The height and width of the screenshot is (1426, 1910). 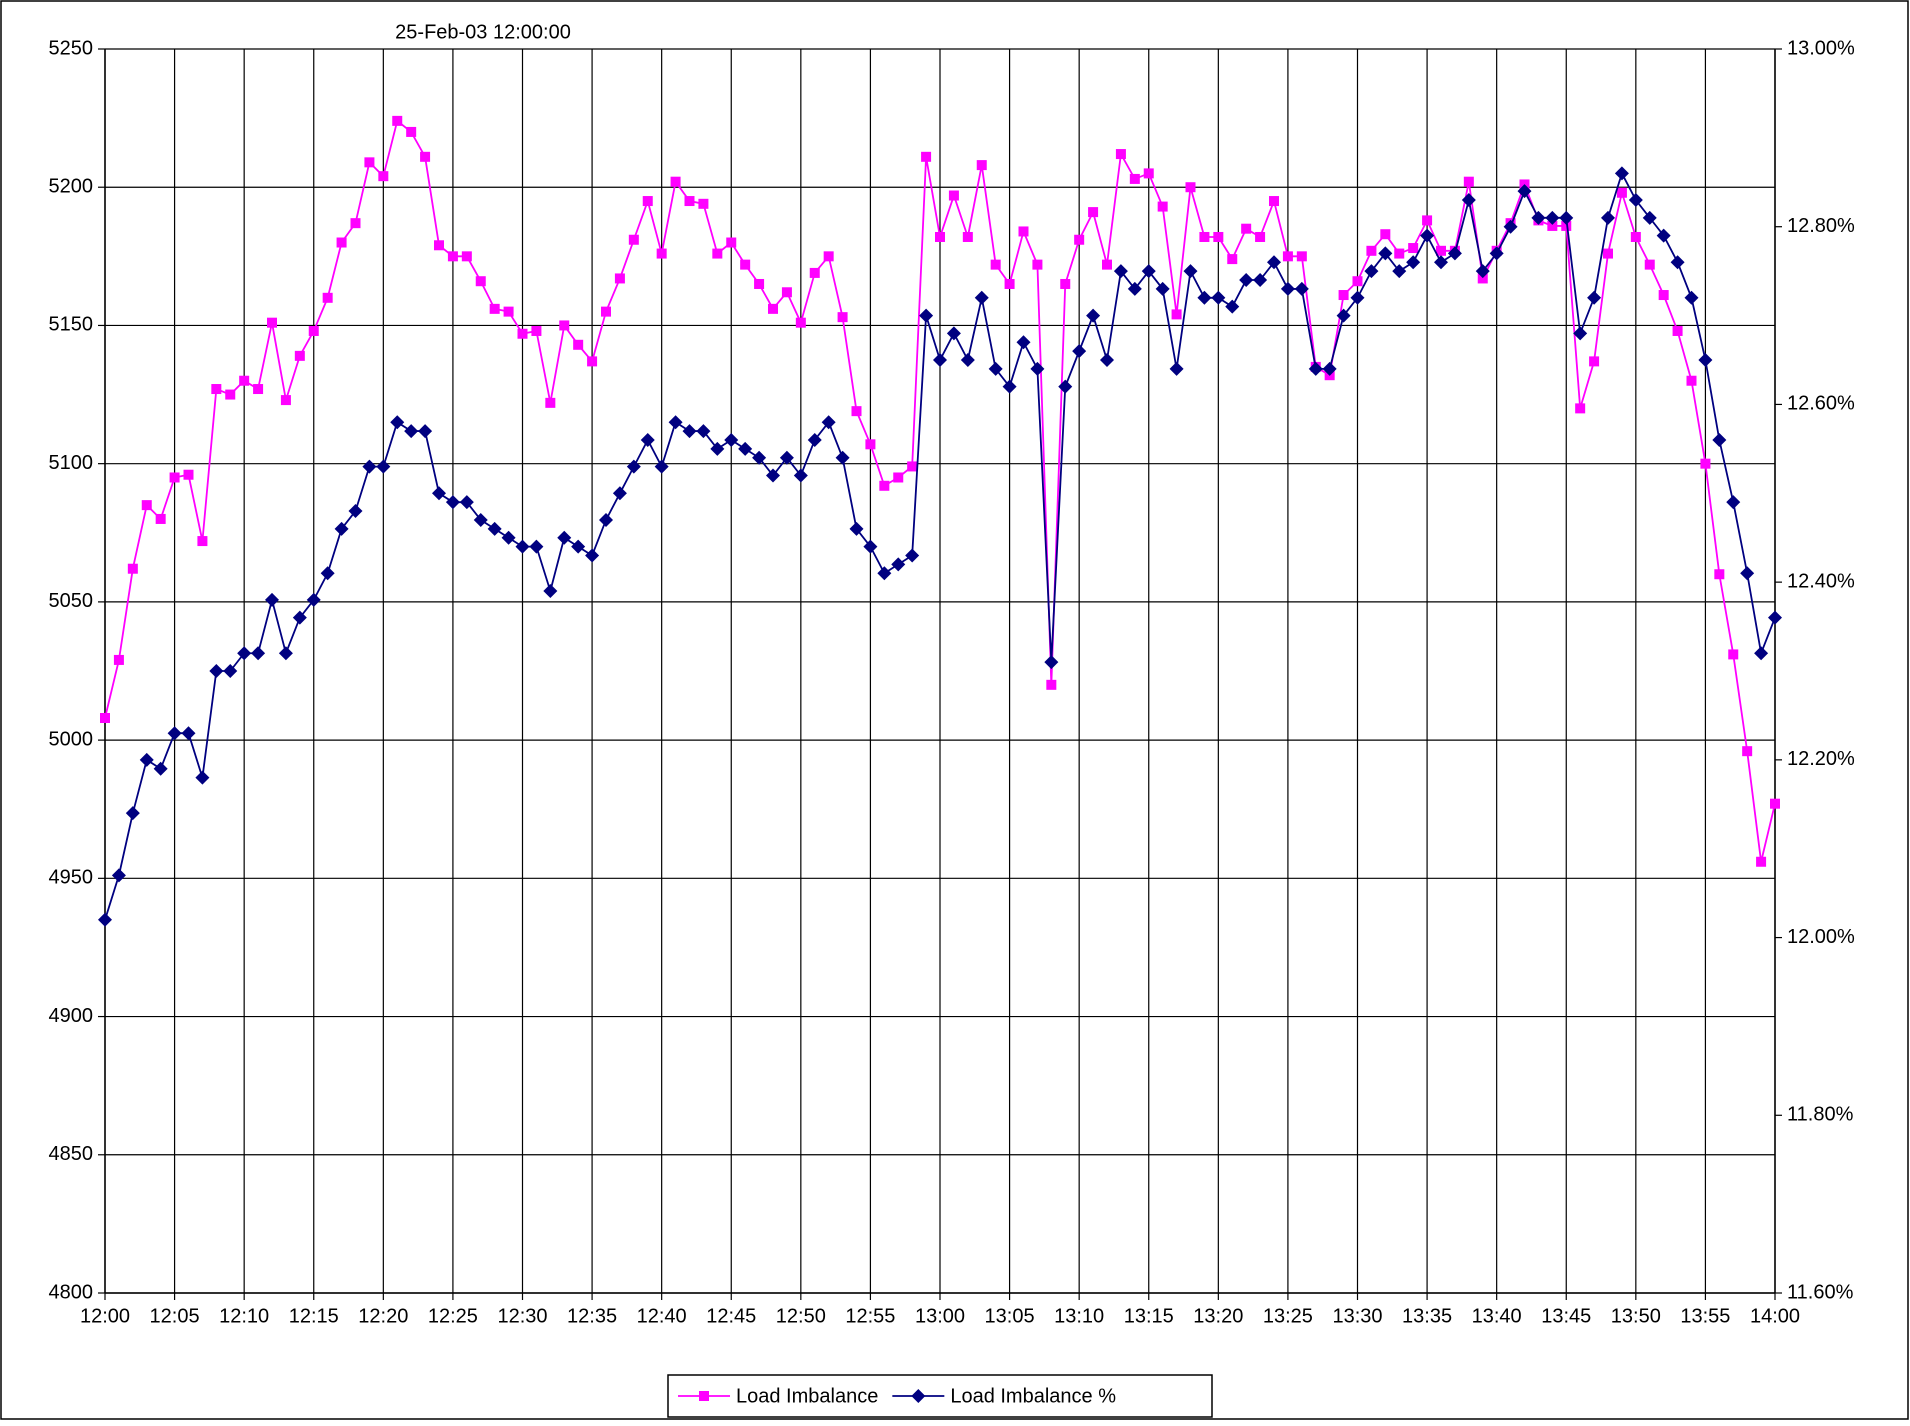 I want to click on y-tick-label: 5150, so click(x=71, y=325).